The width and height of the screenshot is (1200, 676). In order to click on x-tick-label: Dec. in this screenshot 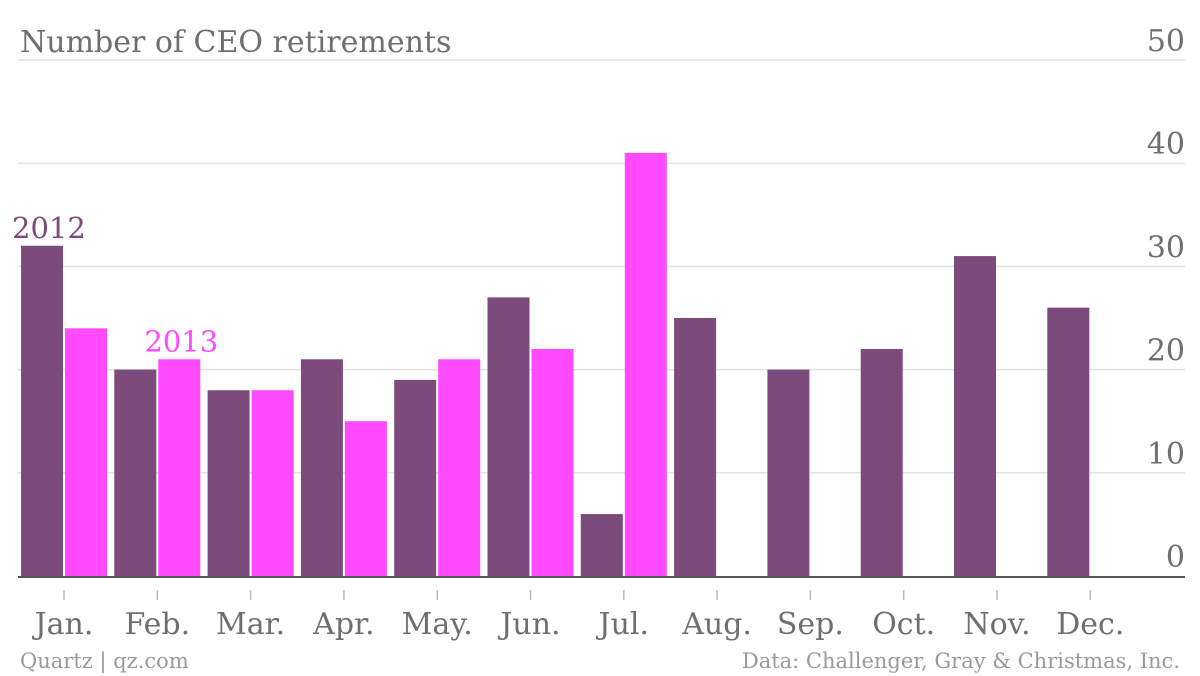, I will do `click(1090, 624)`.